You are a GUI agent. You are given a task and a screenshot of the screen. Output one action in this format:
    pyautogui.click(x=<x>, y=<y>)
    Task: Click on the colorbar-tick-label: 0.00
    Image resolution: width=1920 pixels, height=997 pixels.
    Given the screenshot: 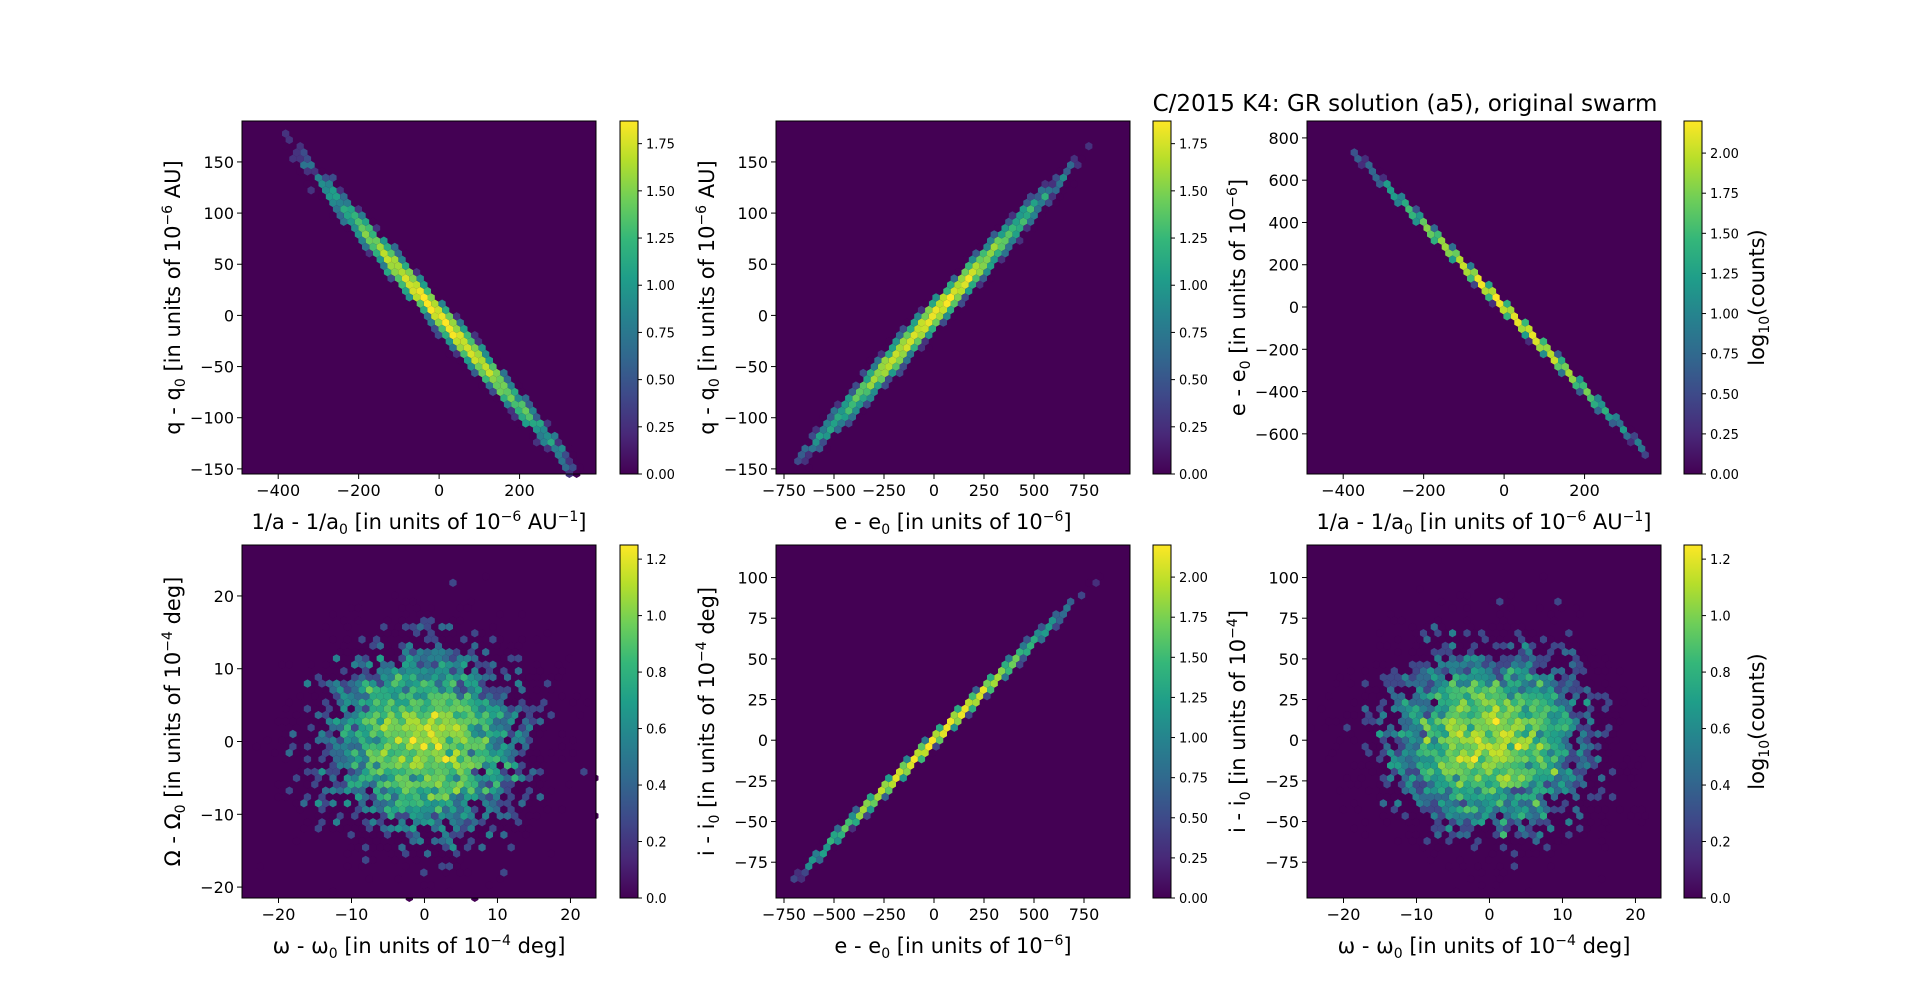 What is the action you would take?
    pyautogui.click(x=1724, y=475)
    